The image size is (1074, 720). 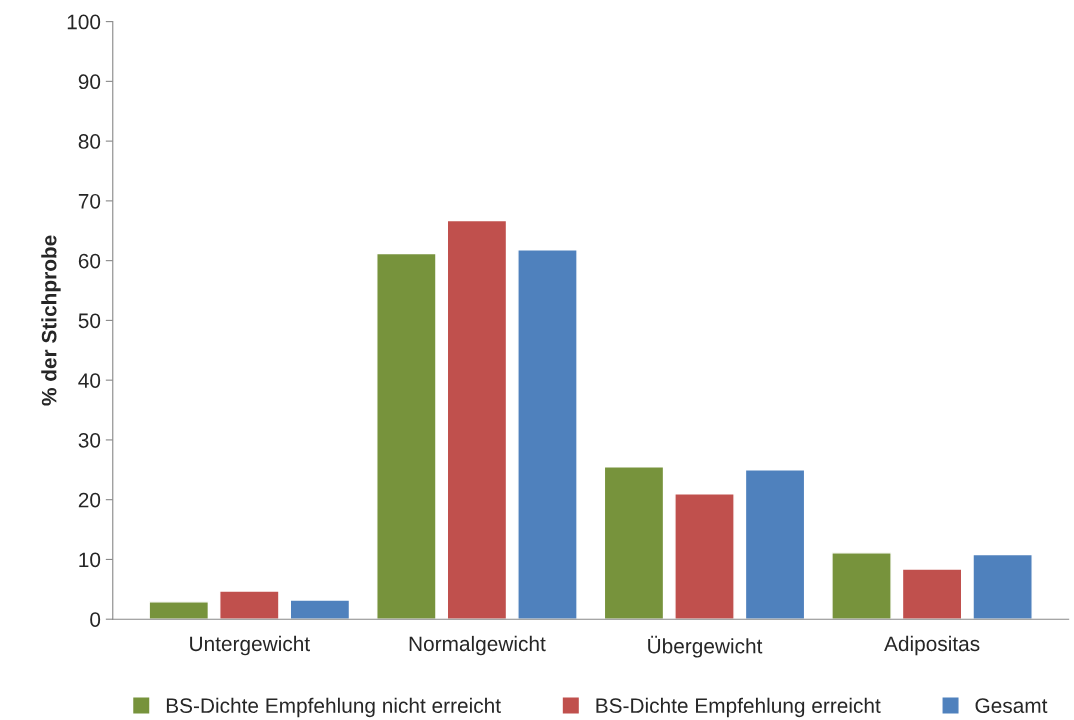 What do you see at coordinates (250, 645) in the screenshot?
I see `x-tick-label: Untergewicht` at bounding box center [250, 645].